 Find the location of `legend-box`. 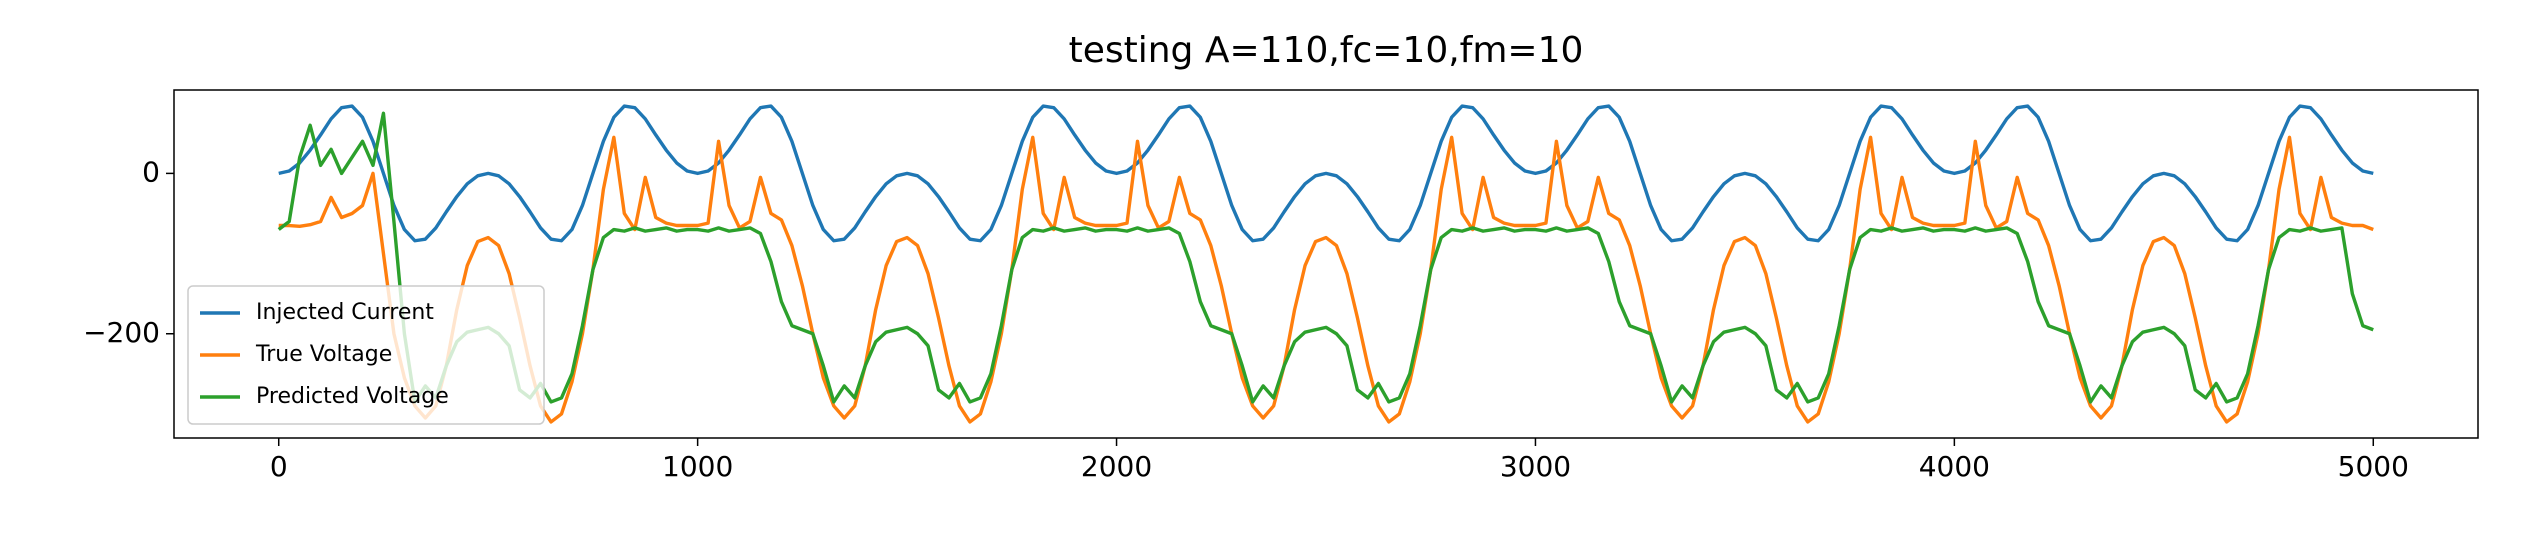

legend-box is located at coordinates (366, 355).